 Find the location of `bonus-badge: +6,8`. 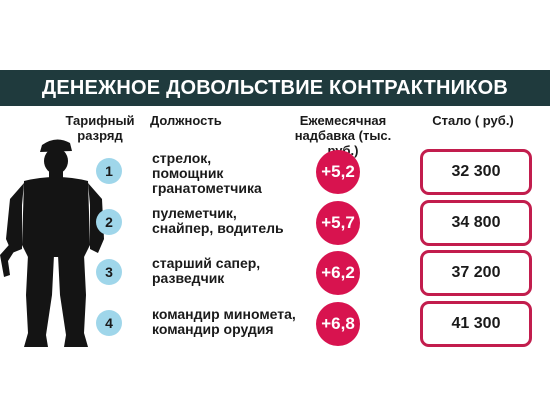

bonus-badge: +6,8 is located at coordinates (338, 324).